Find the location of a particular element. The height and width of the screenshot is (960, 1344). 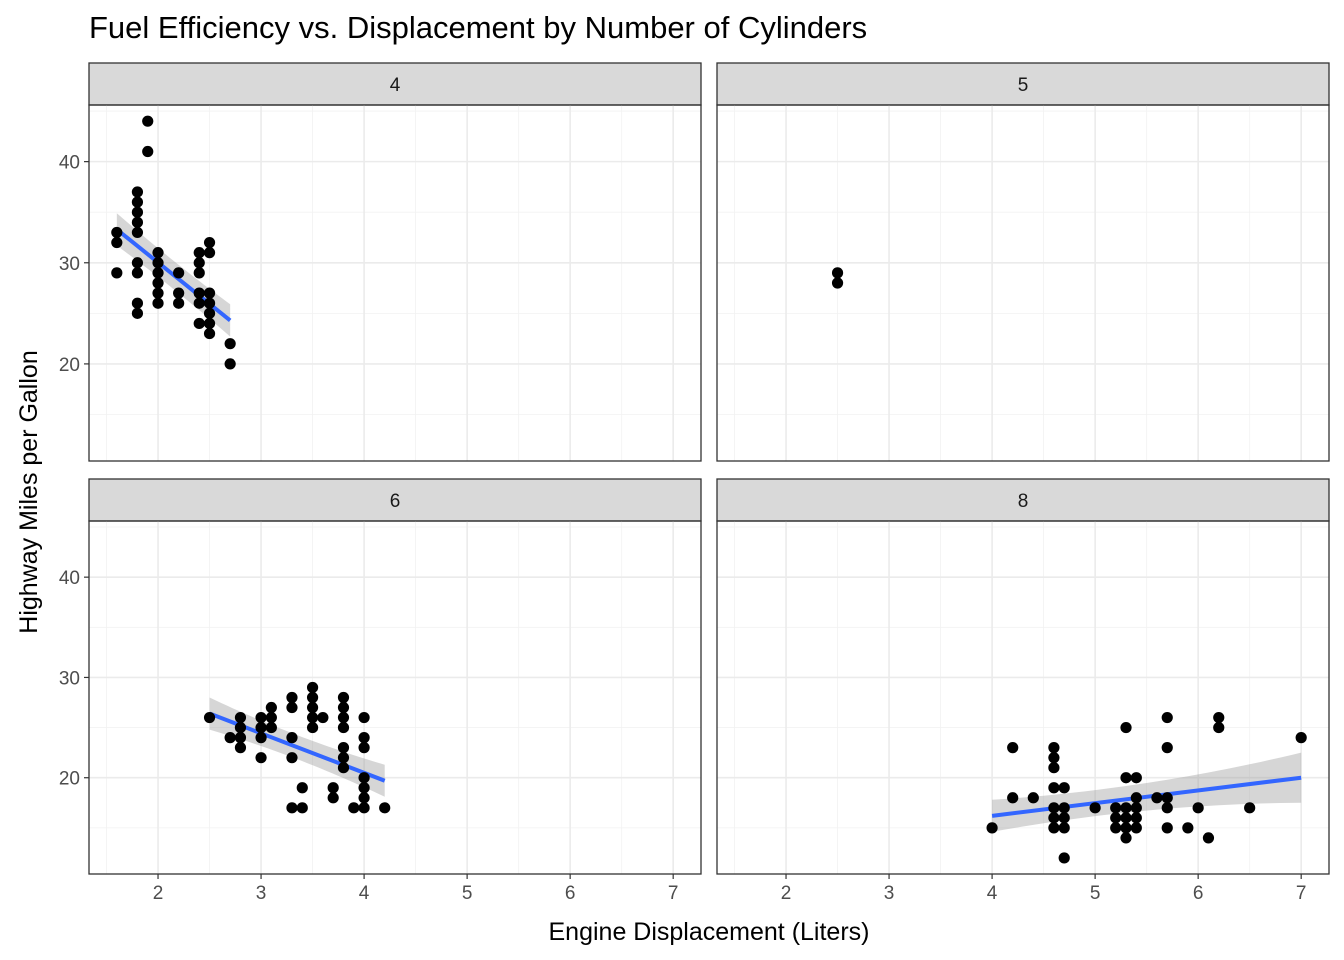

x-tick-label: 5 is located at coordinates (1095, 893).